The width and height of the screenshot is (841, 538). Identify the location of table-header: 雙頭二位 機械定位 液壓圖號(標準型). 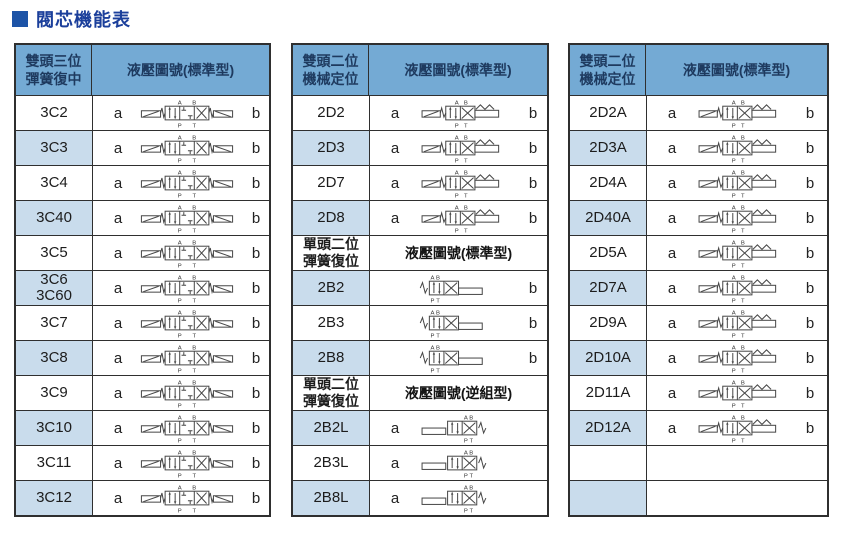
(698, 70).